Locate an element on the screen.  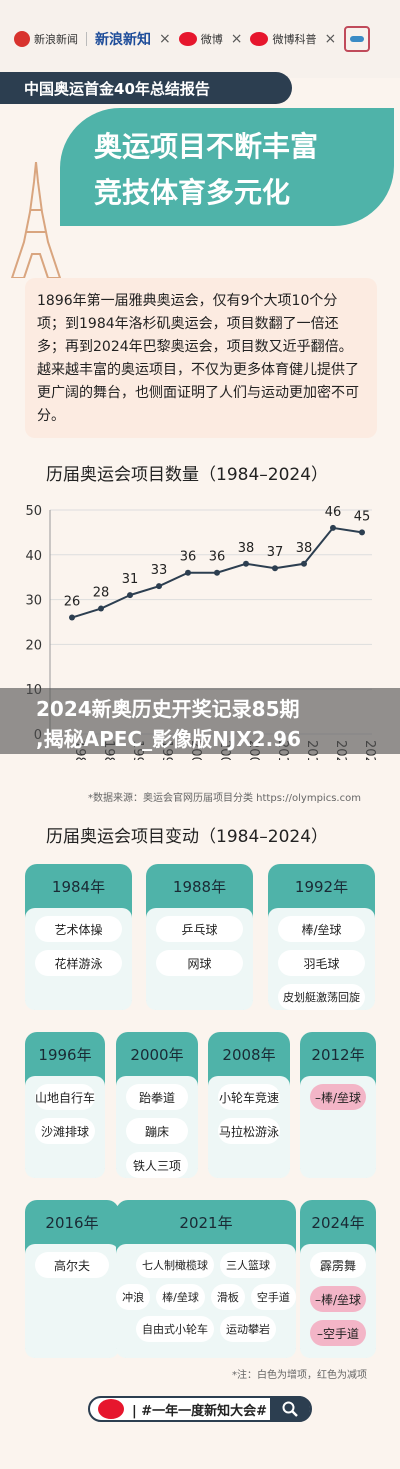
year-card: 2024年霹雳舞 –棒/垒球 –空手道 is located at coordinates (338, 1279).